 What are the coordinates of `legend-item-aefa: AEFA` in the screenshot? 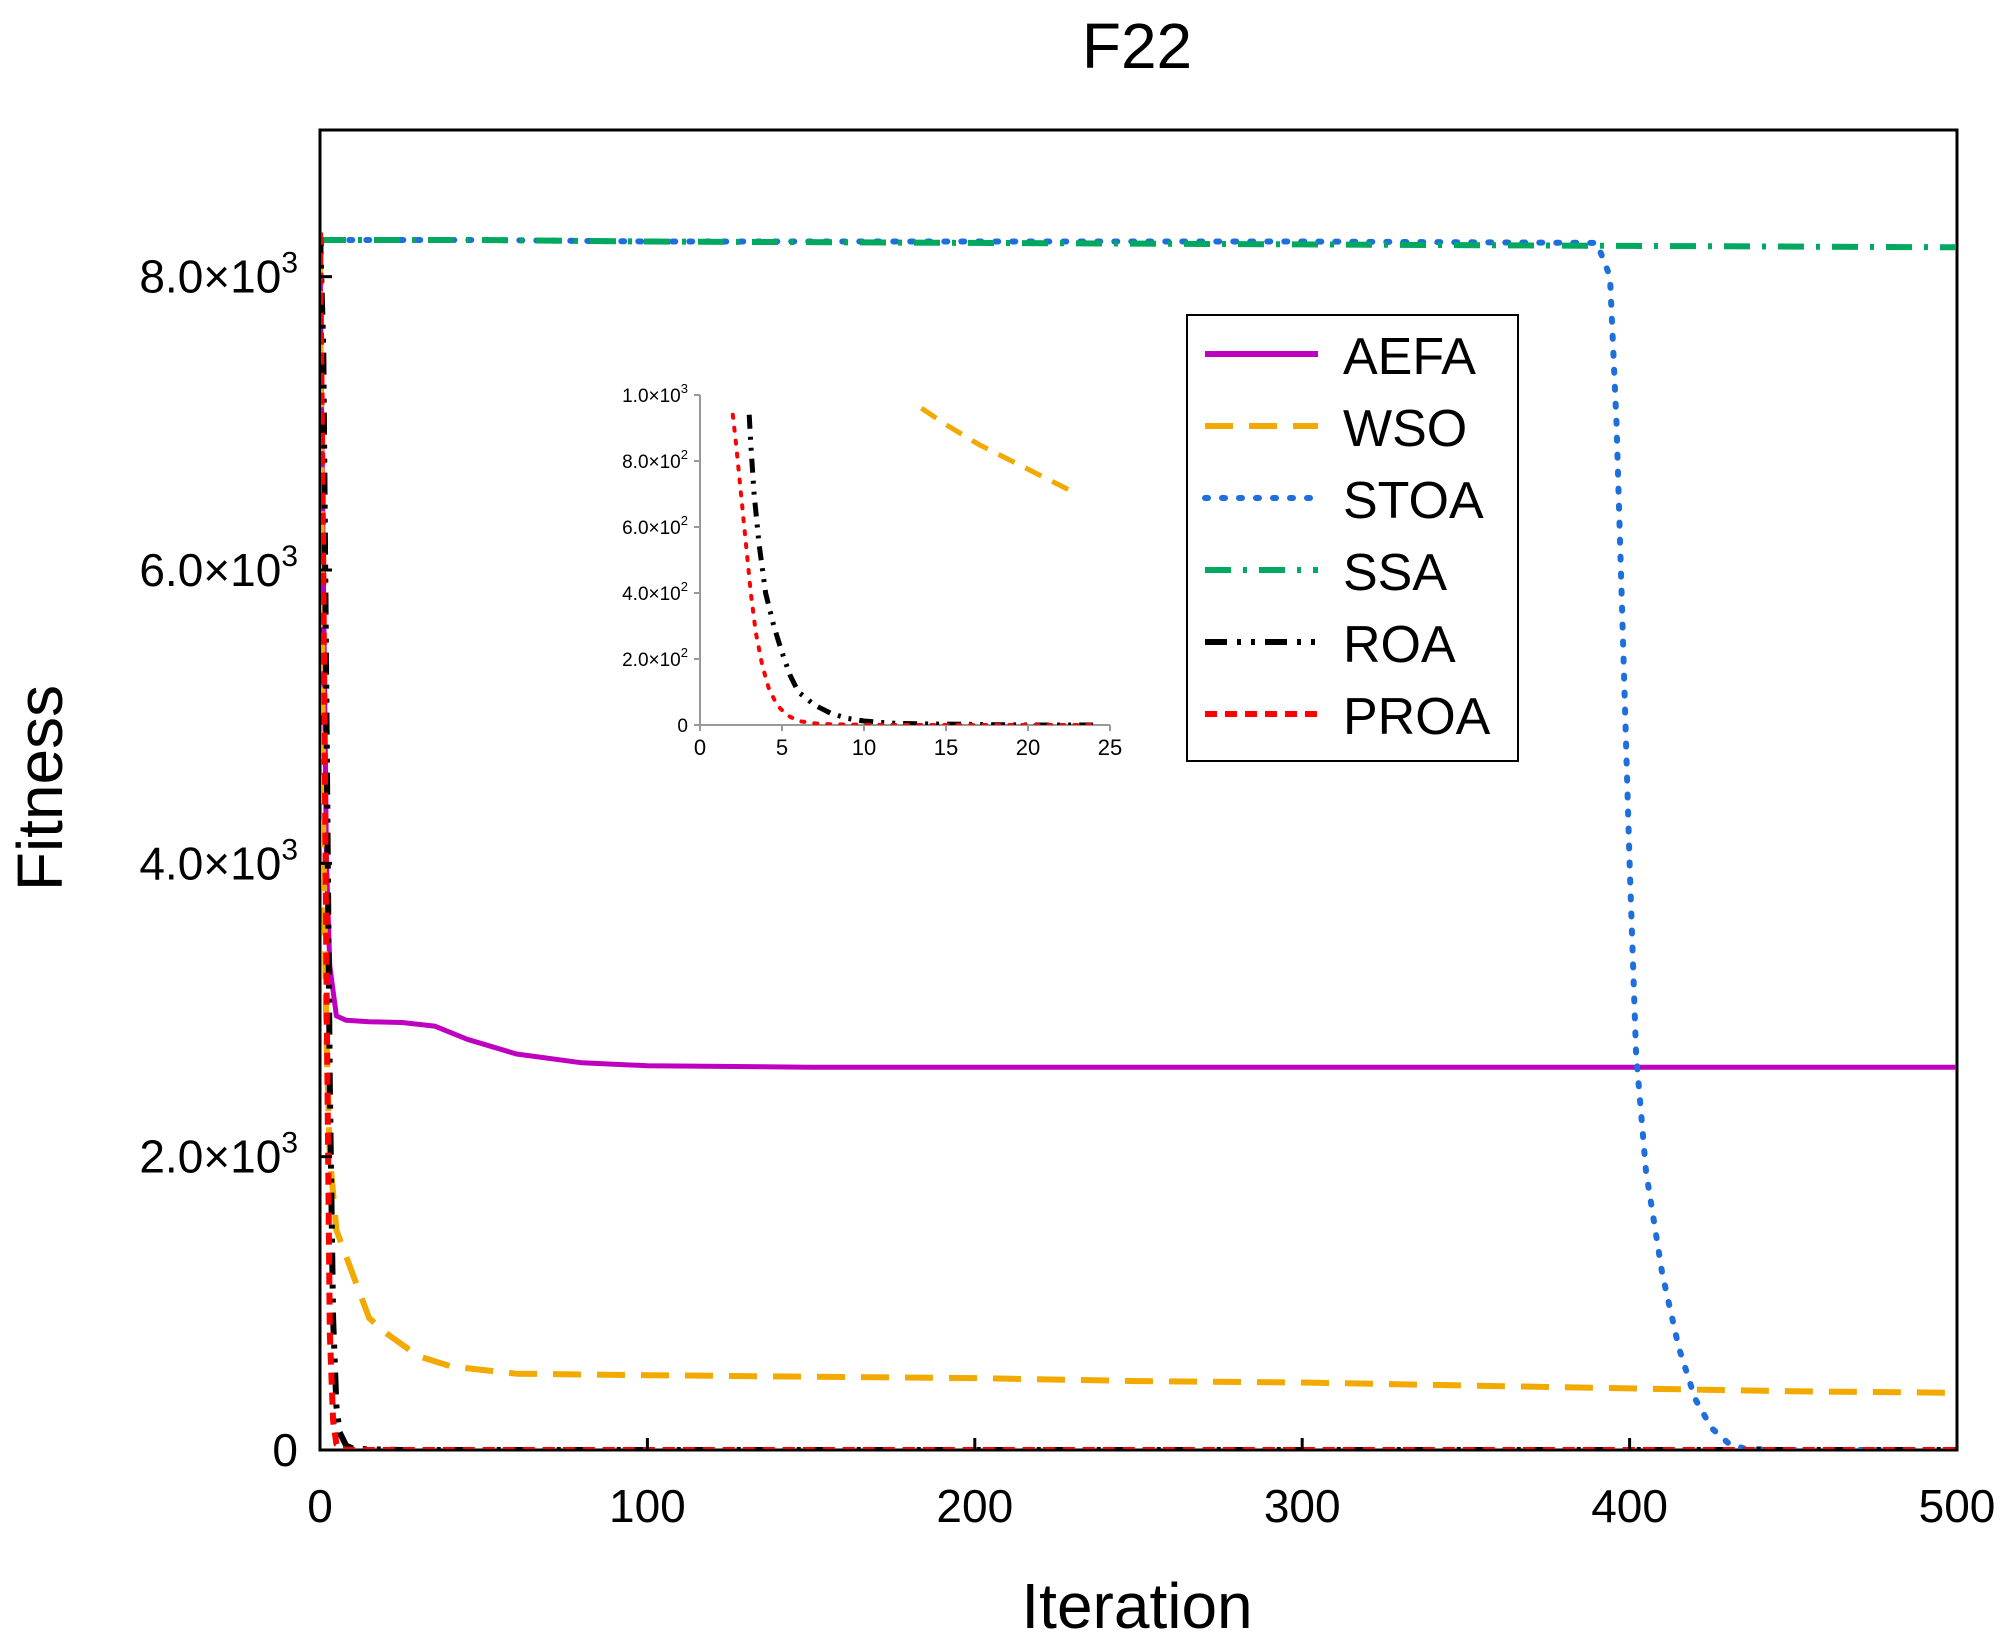 It's located at (1340, 357).